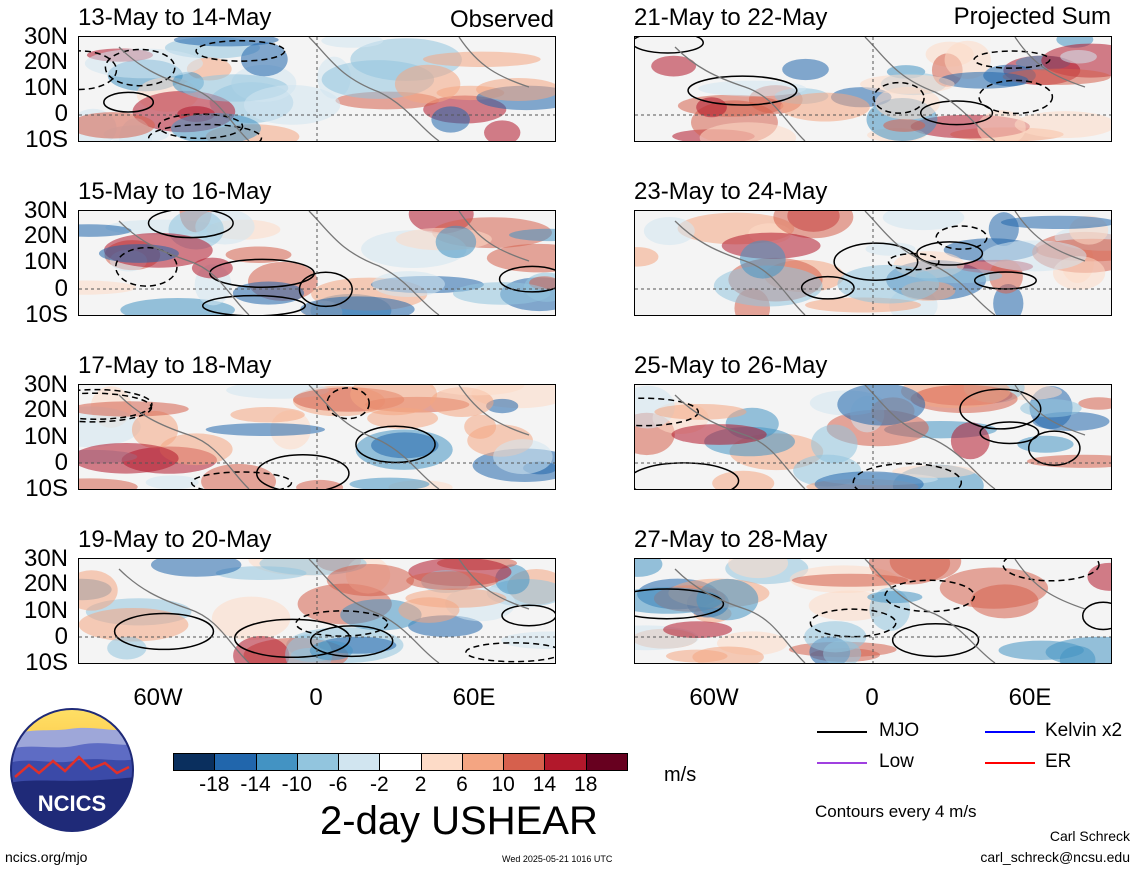 The height and width of the screenshot is (872, 1135). Describe the element at coordinates (731, 191) in the screenshot. I see `panel-title-right-2: 23-May to 24-May` at that location.